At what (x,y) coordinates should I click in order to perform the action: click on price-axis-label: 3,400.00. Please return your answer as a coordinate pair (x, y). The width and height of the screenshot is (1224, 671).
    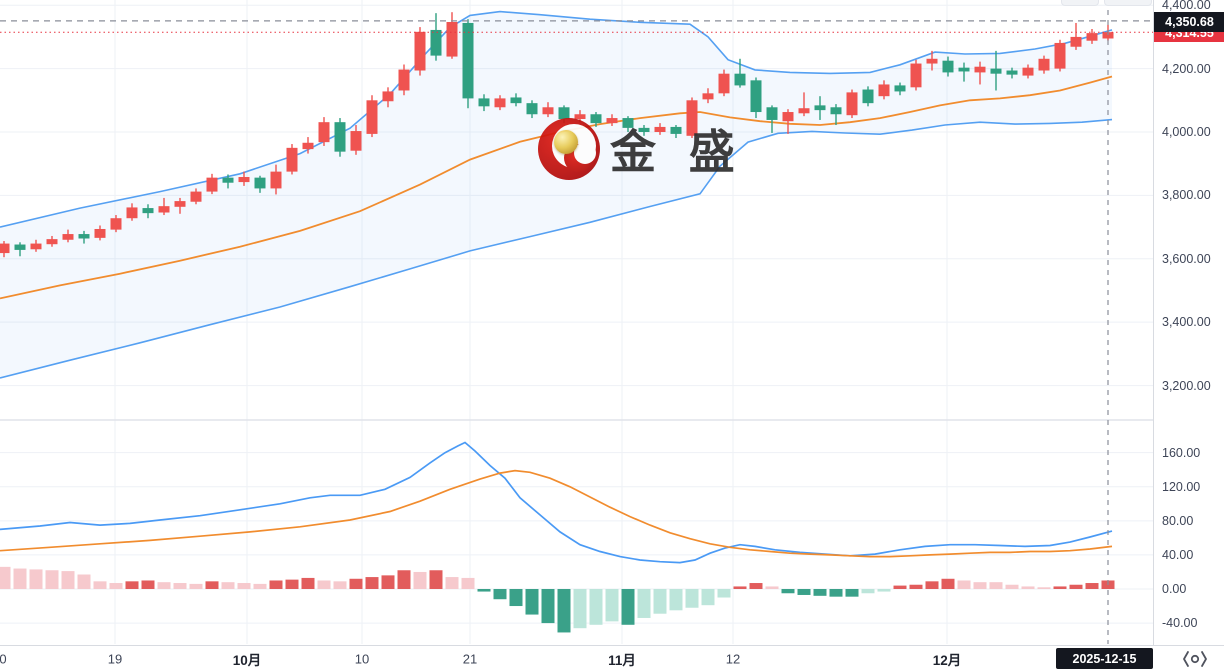
    Looking at the image, I should click on (1186, 322).